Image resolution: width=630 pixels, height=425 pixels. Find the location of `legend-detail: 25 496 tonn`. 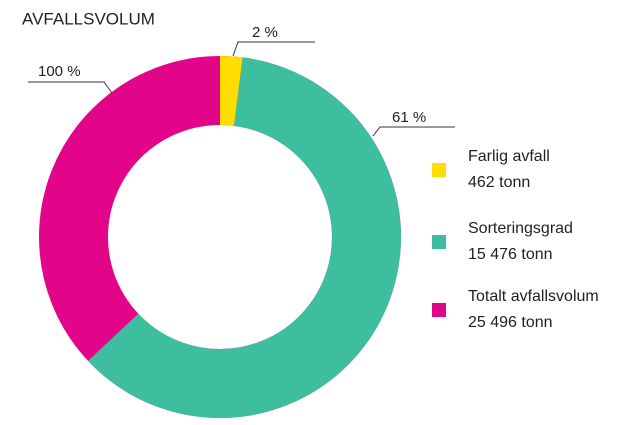

legend-detail: 25 496 tonn is located at coordinates (510, 322).